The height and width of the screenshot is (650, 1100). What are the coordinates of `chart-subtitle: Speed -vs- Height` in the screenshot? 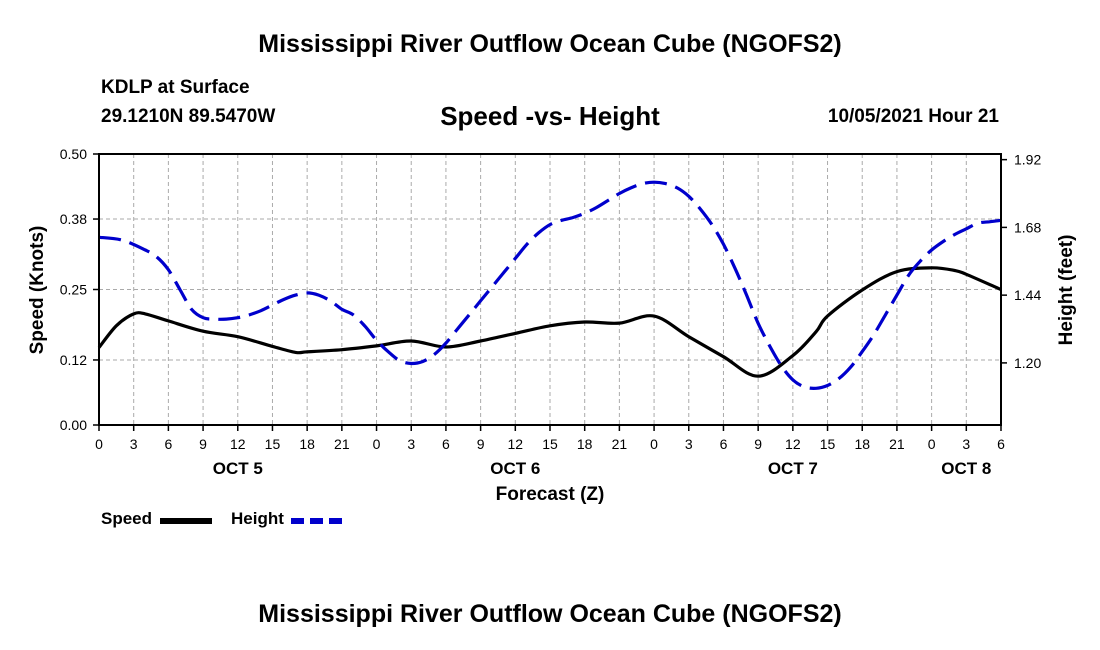 It's located at (550, 116).